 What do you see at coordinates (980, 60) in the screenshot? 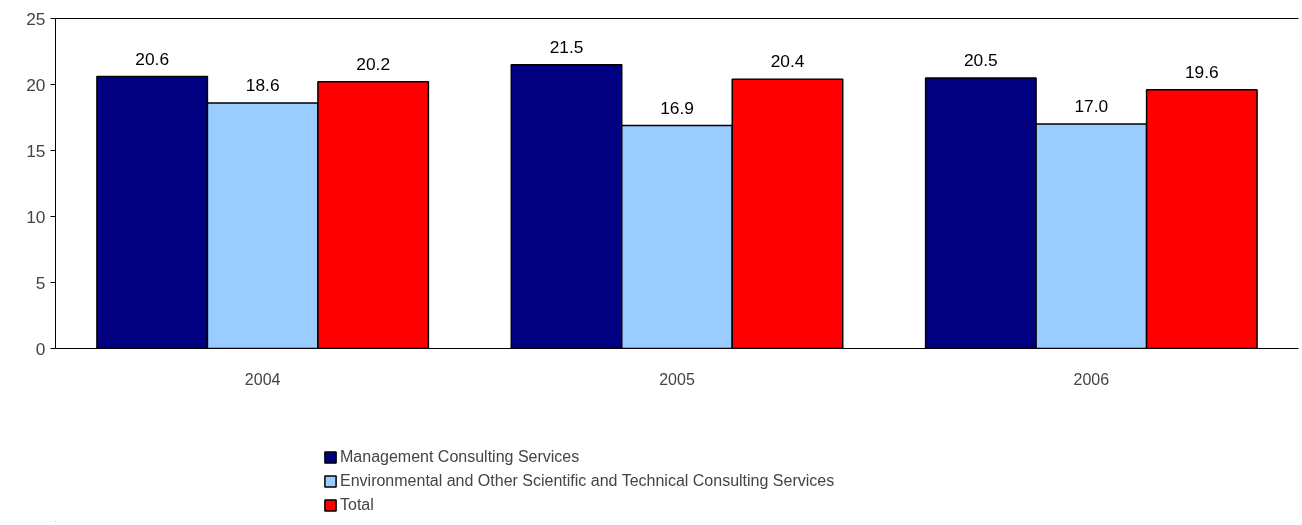
I see `data-label: 20.5` at bounding box center [980, 60].